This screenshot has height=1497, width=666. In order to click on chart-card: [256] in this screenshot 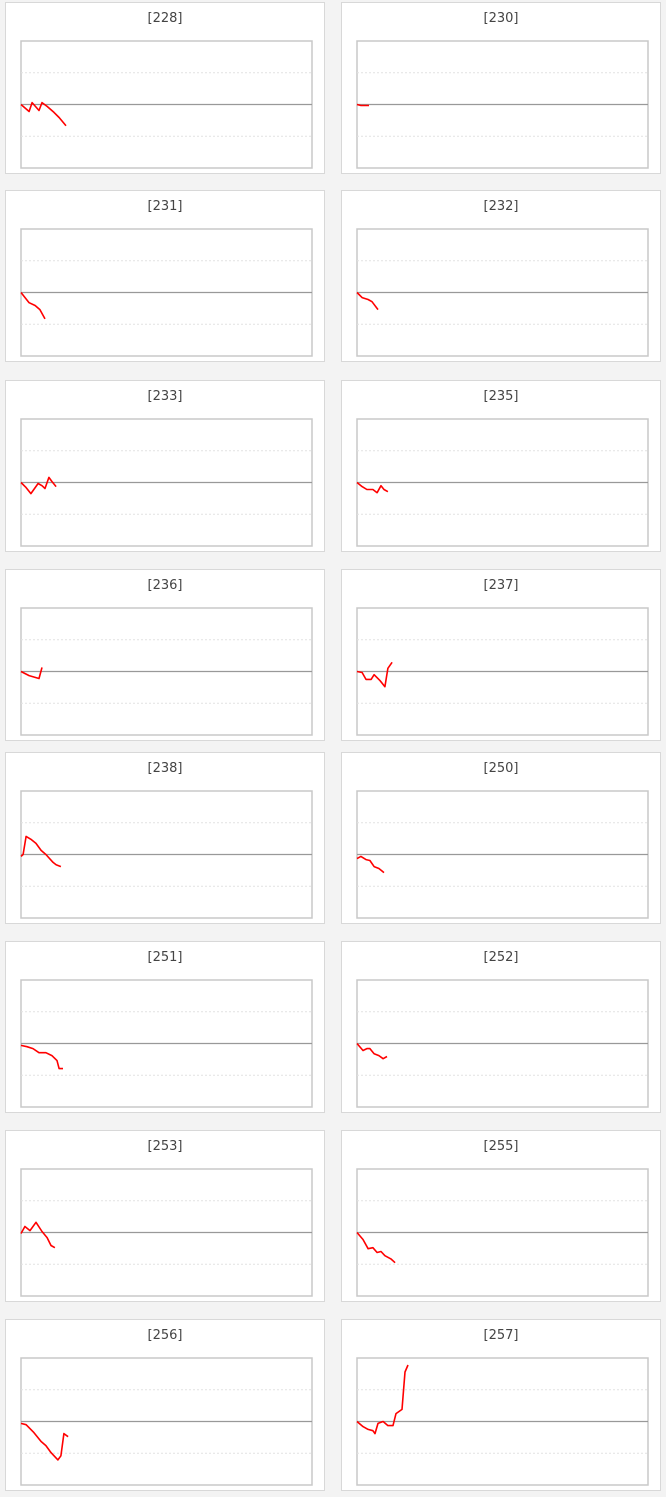, I will do `click(165, 1405)`.